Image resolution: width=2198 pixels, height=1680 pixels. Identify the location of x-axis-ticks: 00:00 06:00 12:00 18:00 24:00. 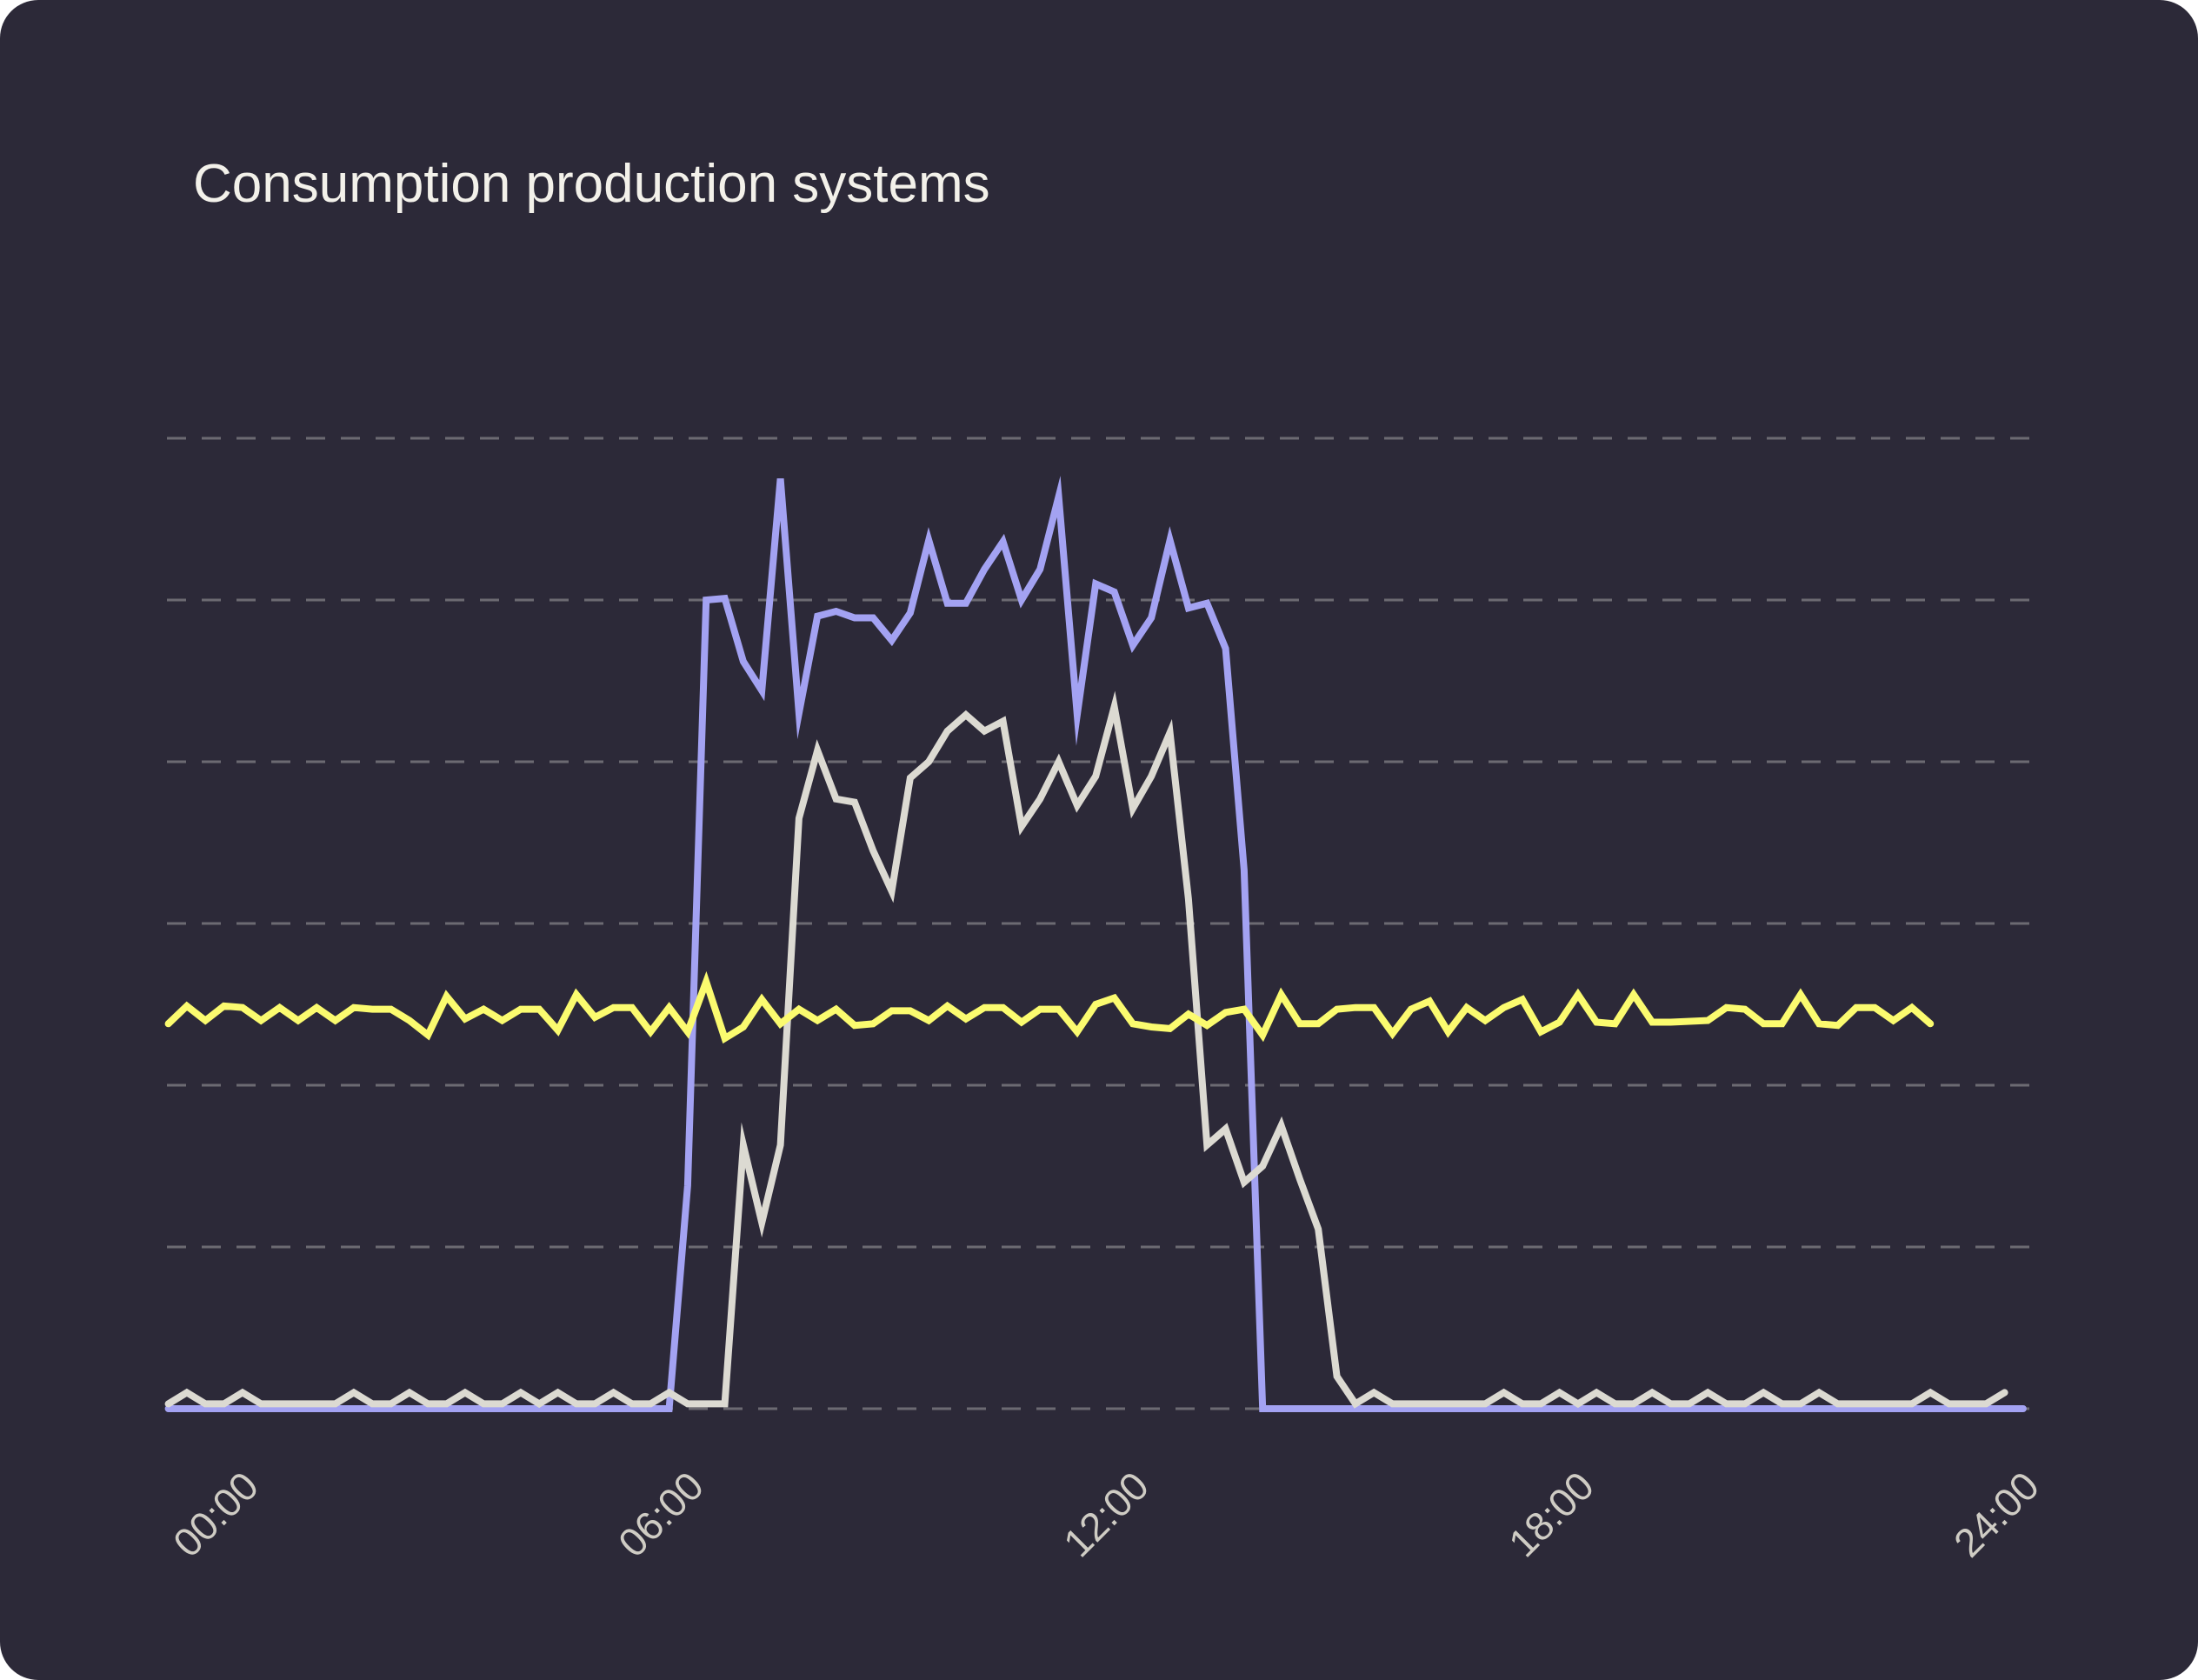
(1106, 1514).